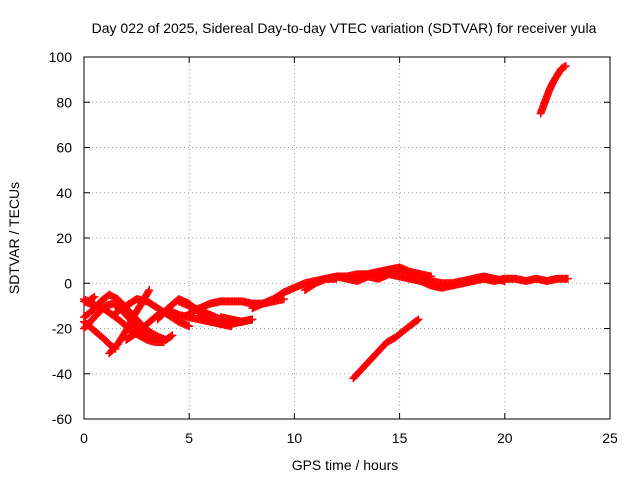 This screenshot has height=480, width=640. I want to click on y-tick-label: 0, so click(68, 283).